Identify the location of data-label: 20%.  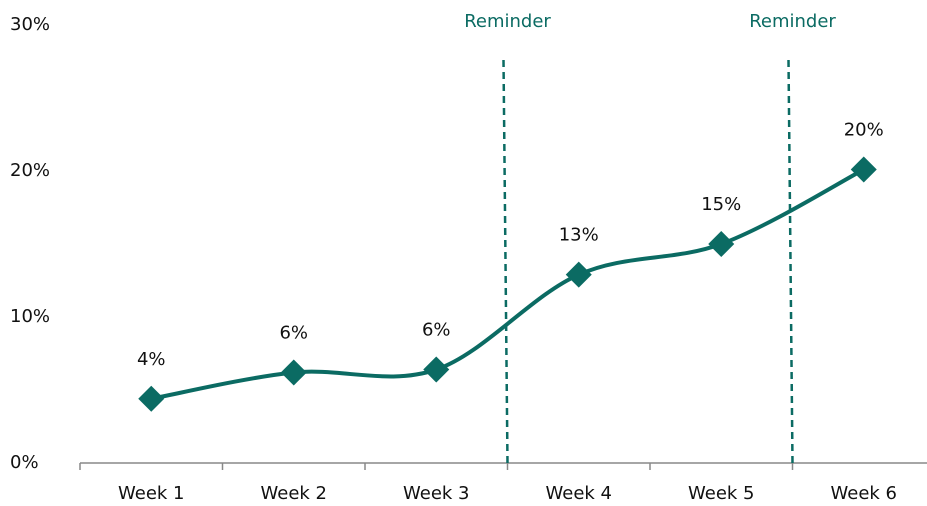
(864, 130).